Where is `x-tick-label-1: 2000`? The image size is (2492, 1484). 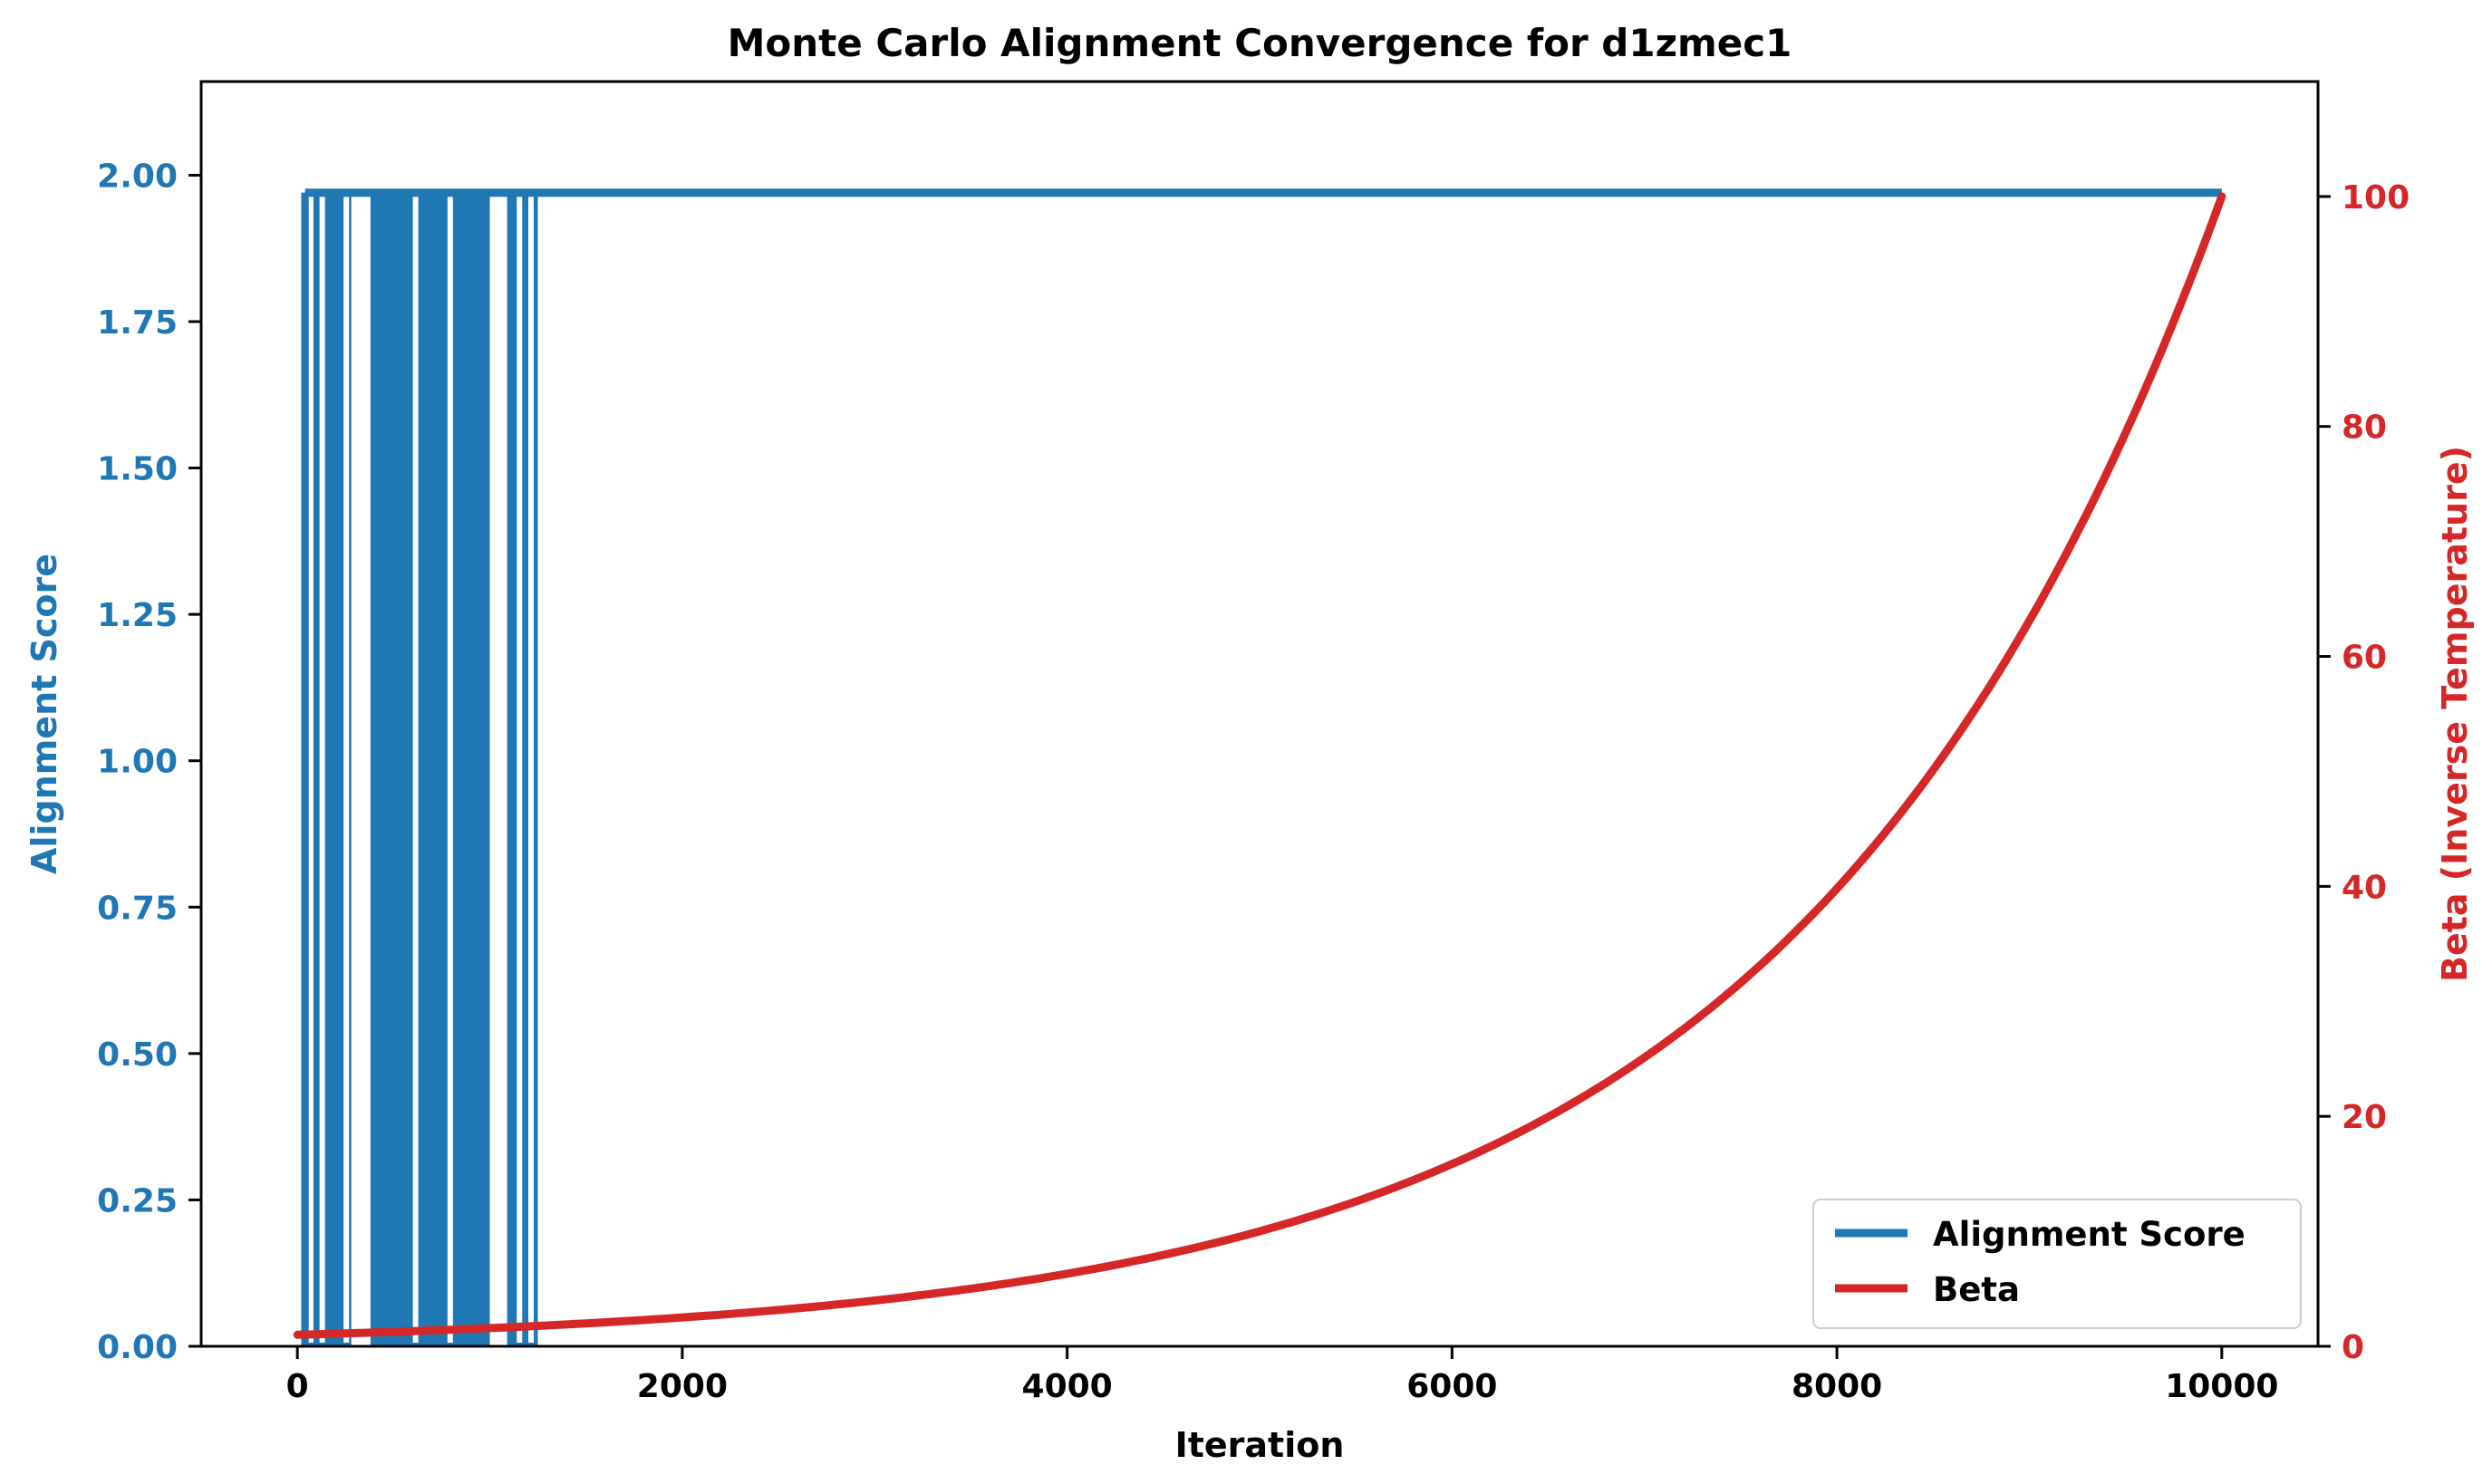 x-tick-label-1: 2000 is located at coordinates (682, 1387).